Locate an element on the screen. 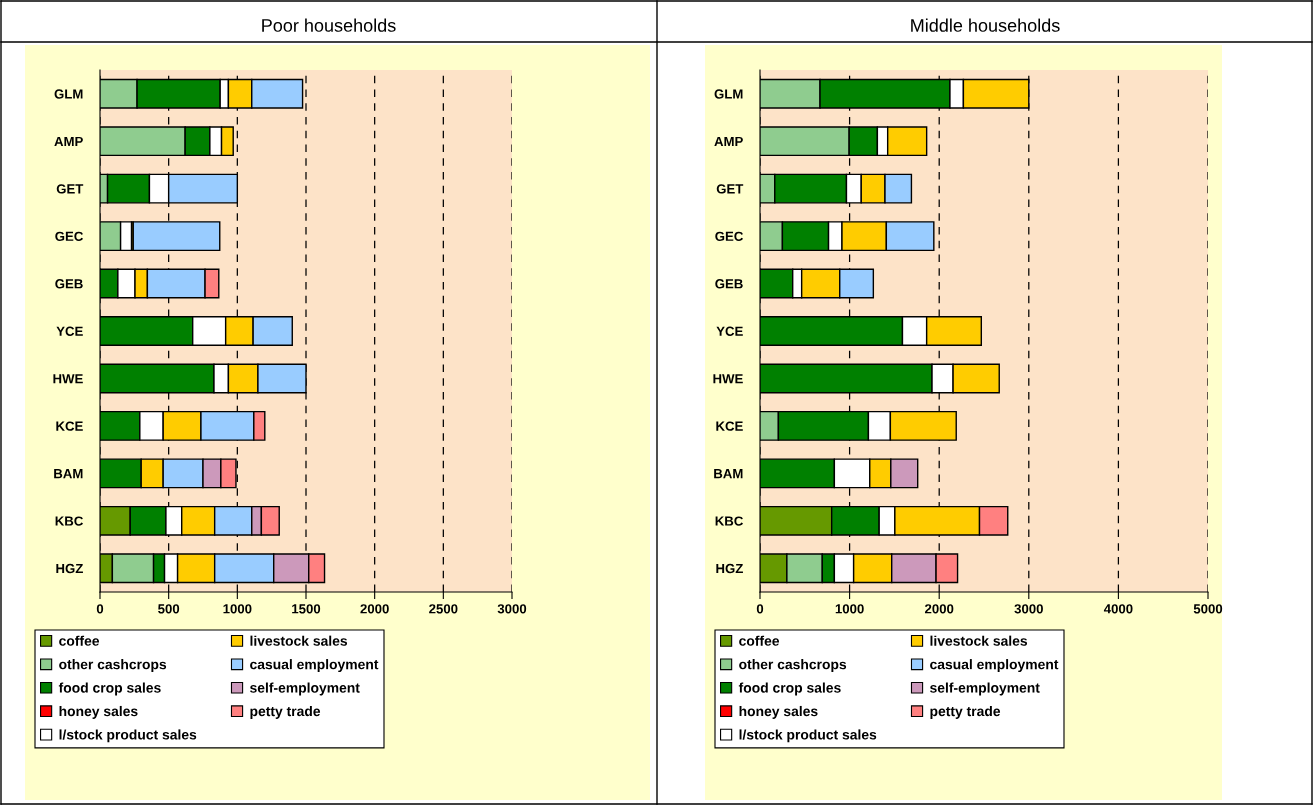 This screenshot has height=805, width=1313. chart-title: Middle households is located at coordinates (985, 25).